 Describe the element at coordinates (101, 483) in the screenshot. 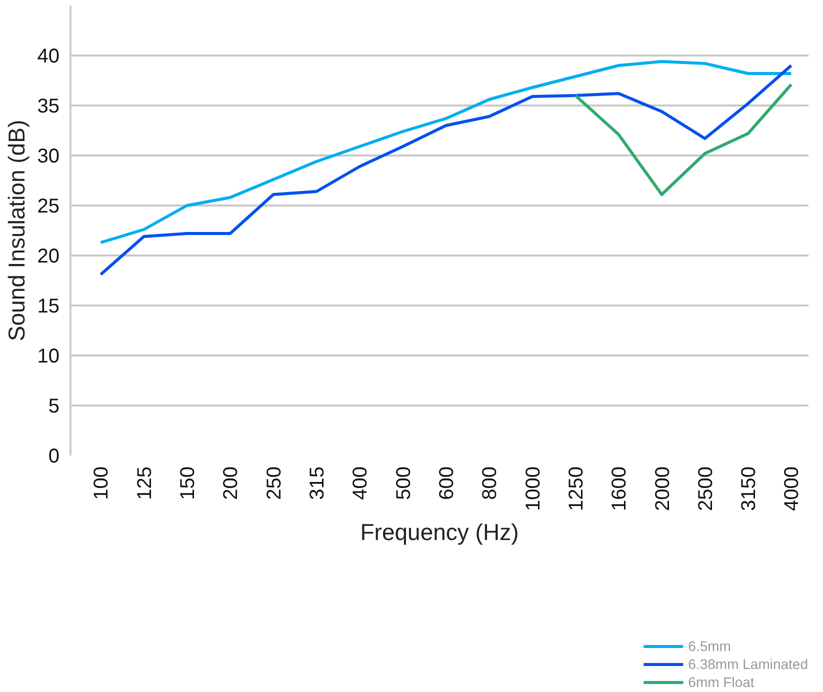

I see `x-tick-label: 100` at that location.